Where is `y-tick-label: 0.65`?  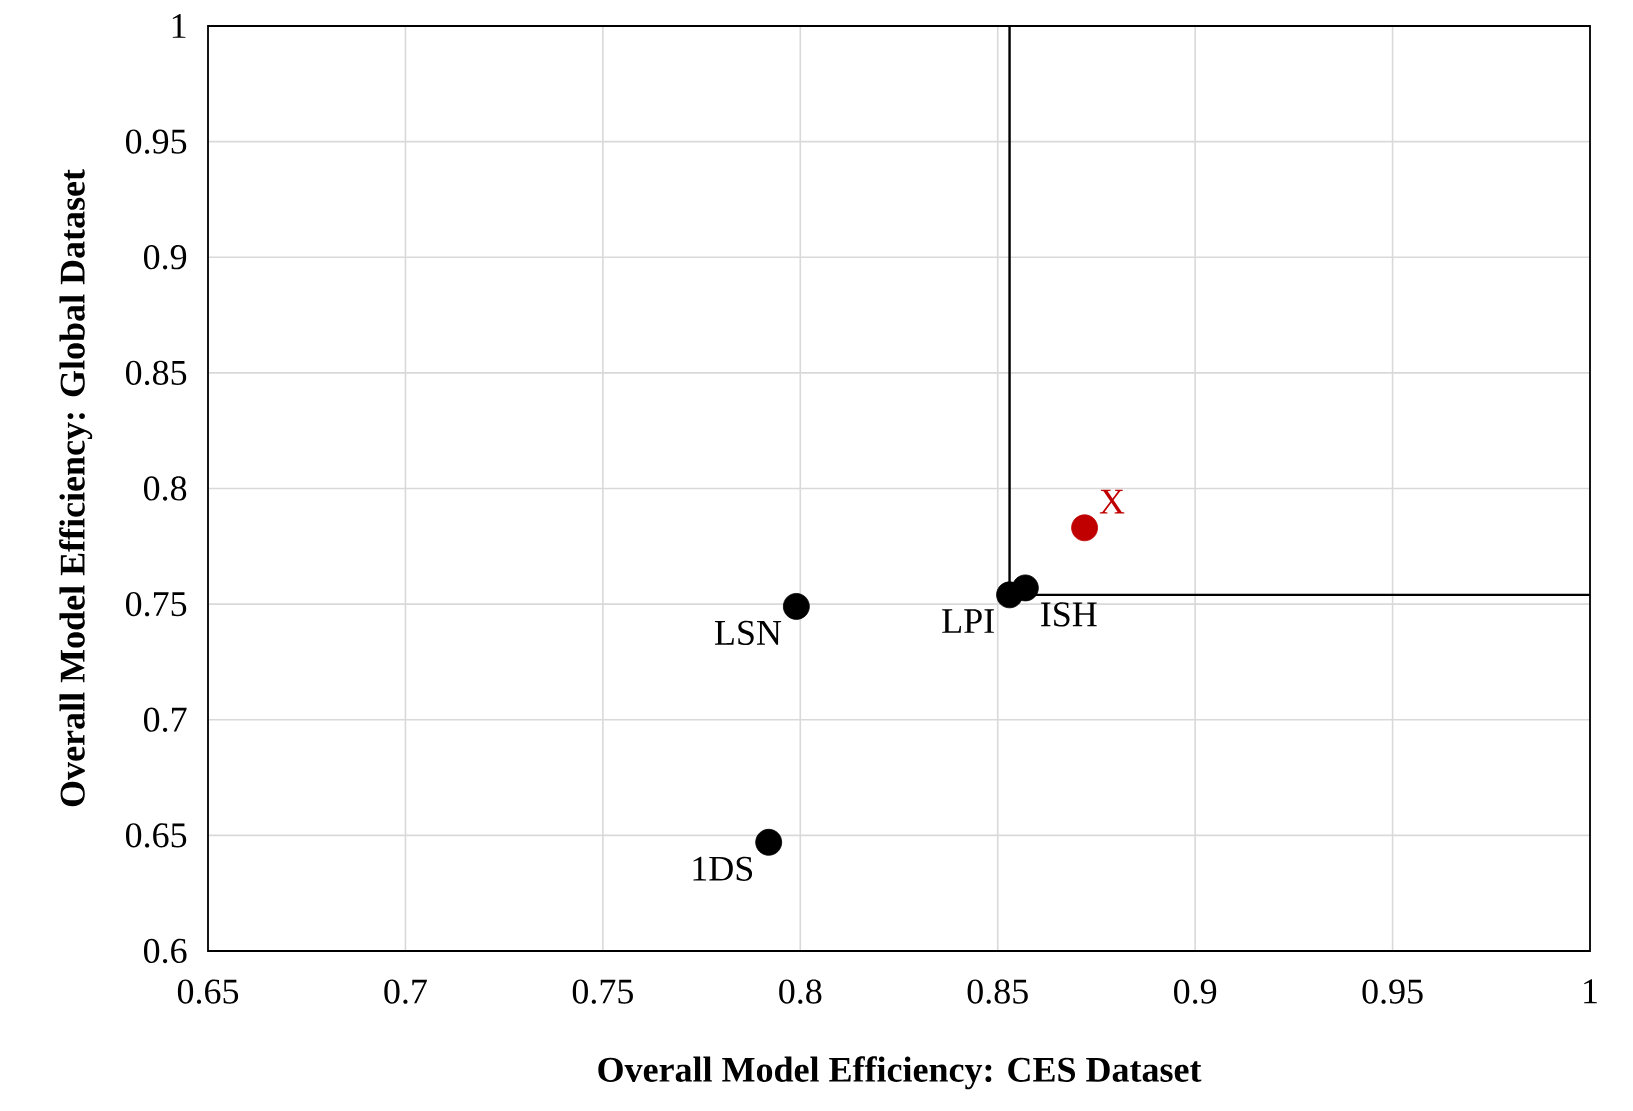
y-tick-label: 0.65 is located at coordinates (156, 835).